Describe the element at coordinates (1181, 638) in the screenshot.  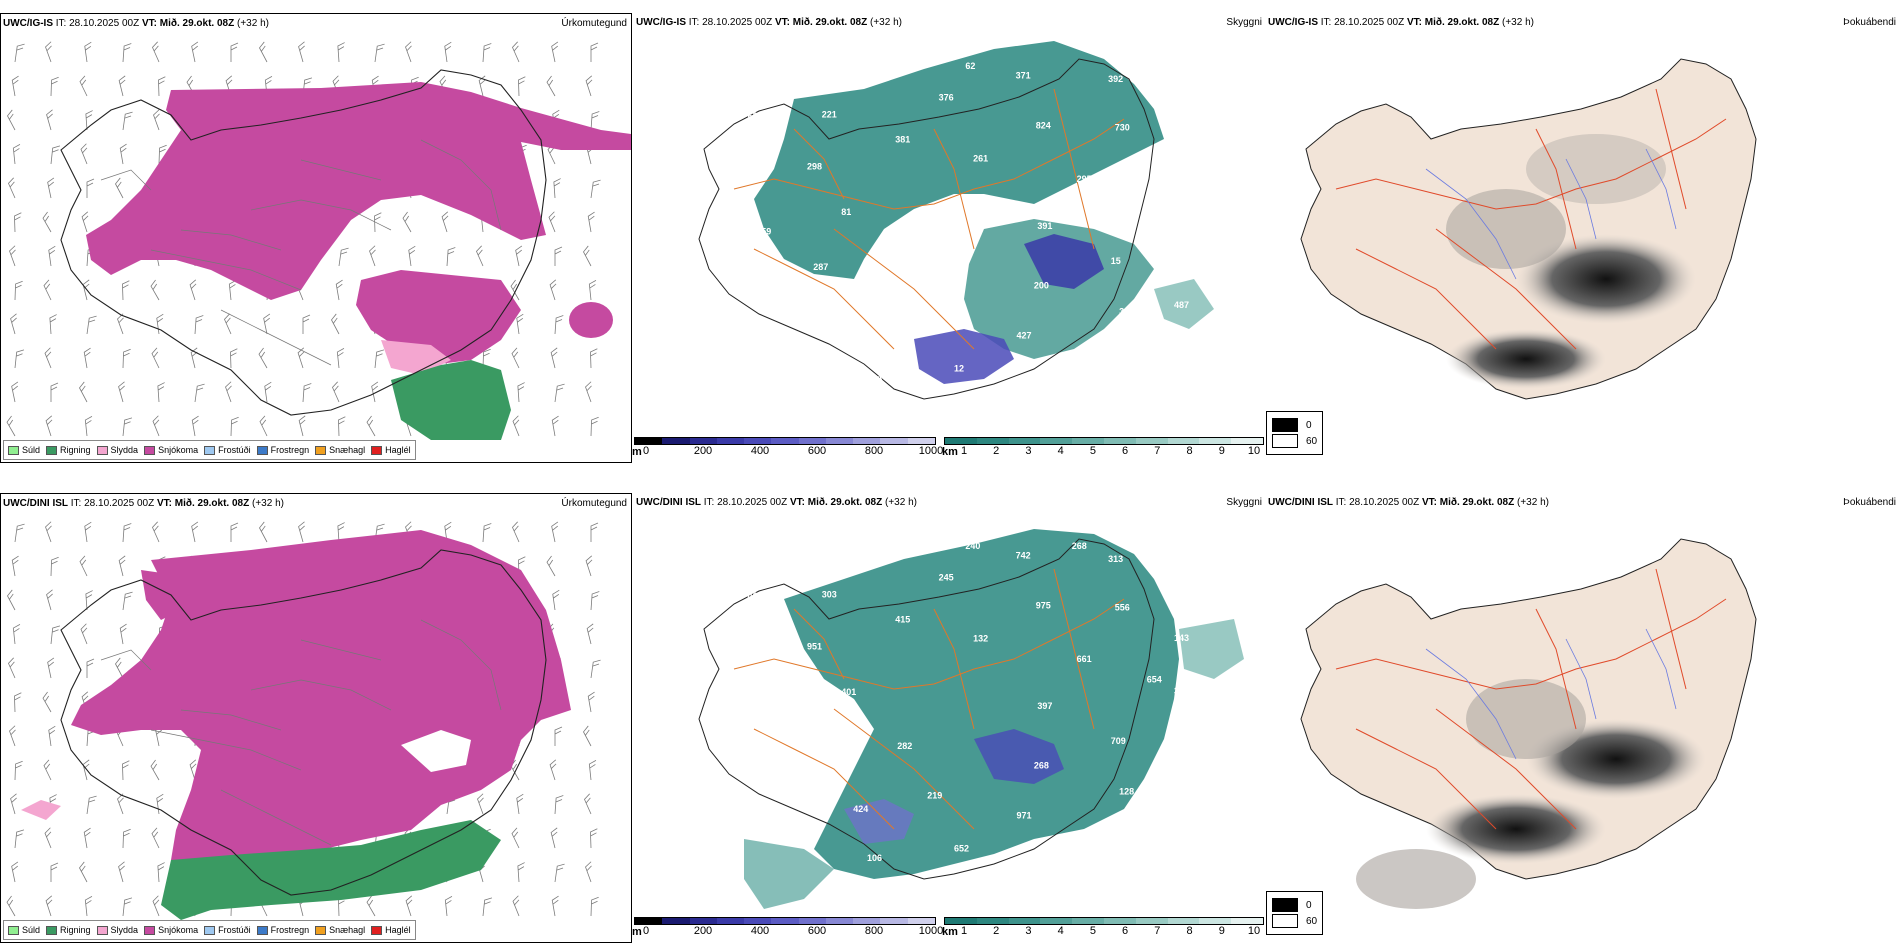
I see `visibility-value-label: 143` at that location.